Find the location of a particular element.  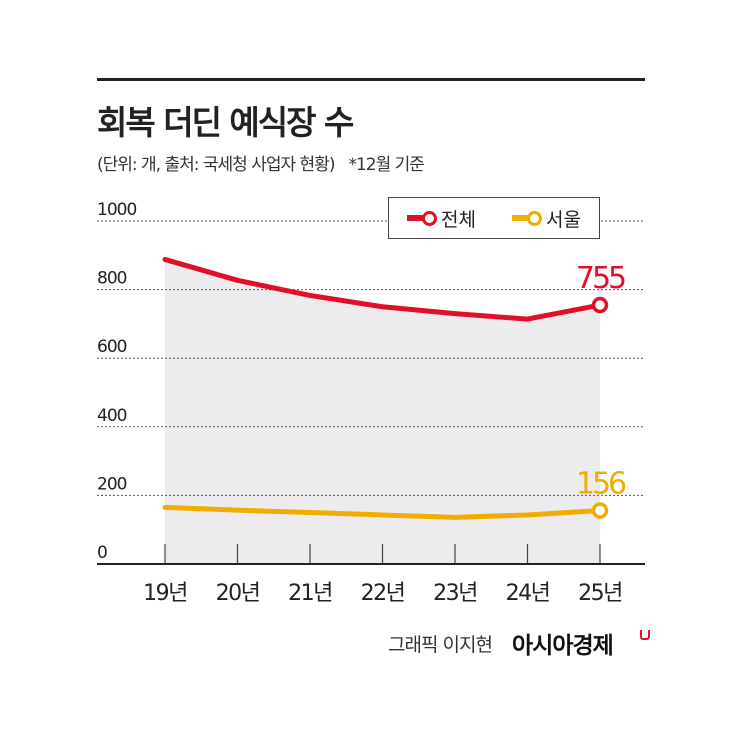

x-tick-label: 21년 is located at coordinates (310, 593).